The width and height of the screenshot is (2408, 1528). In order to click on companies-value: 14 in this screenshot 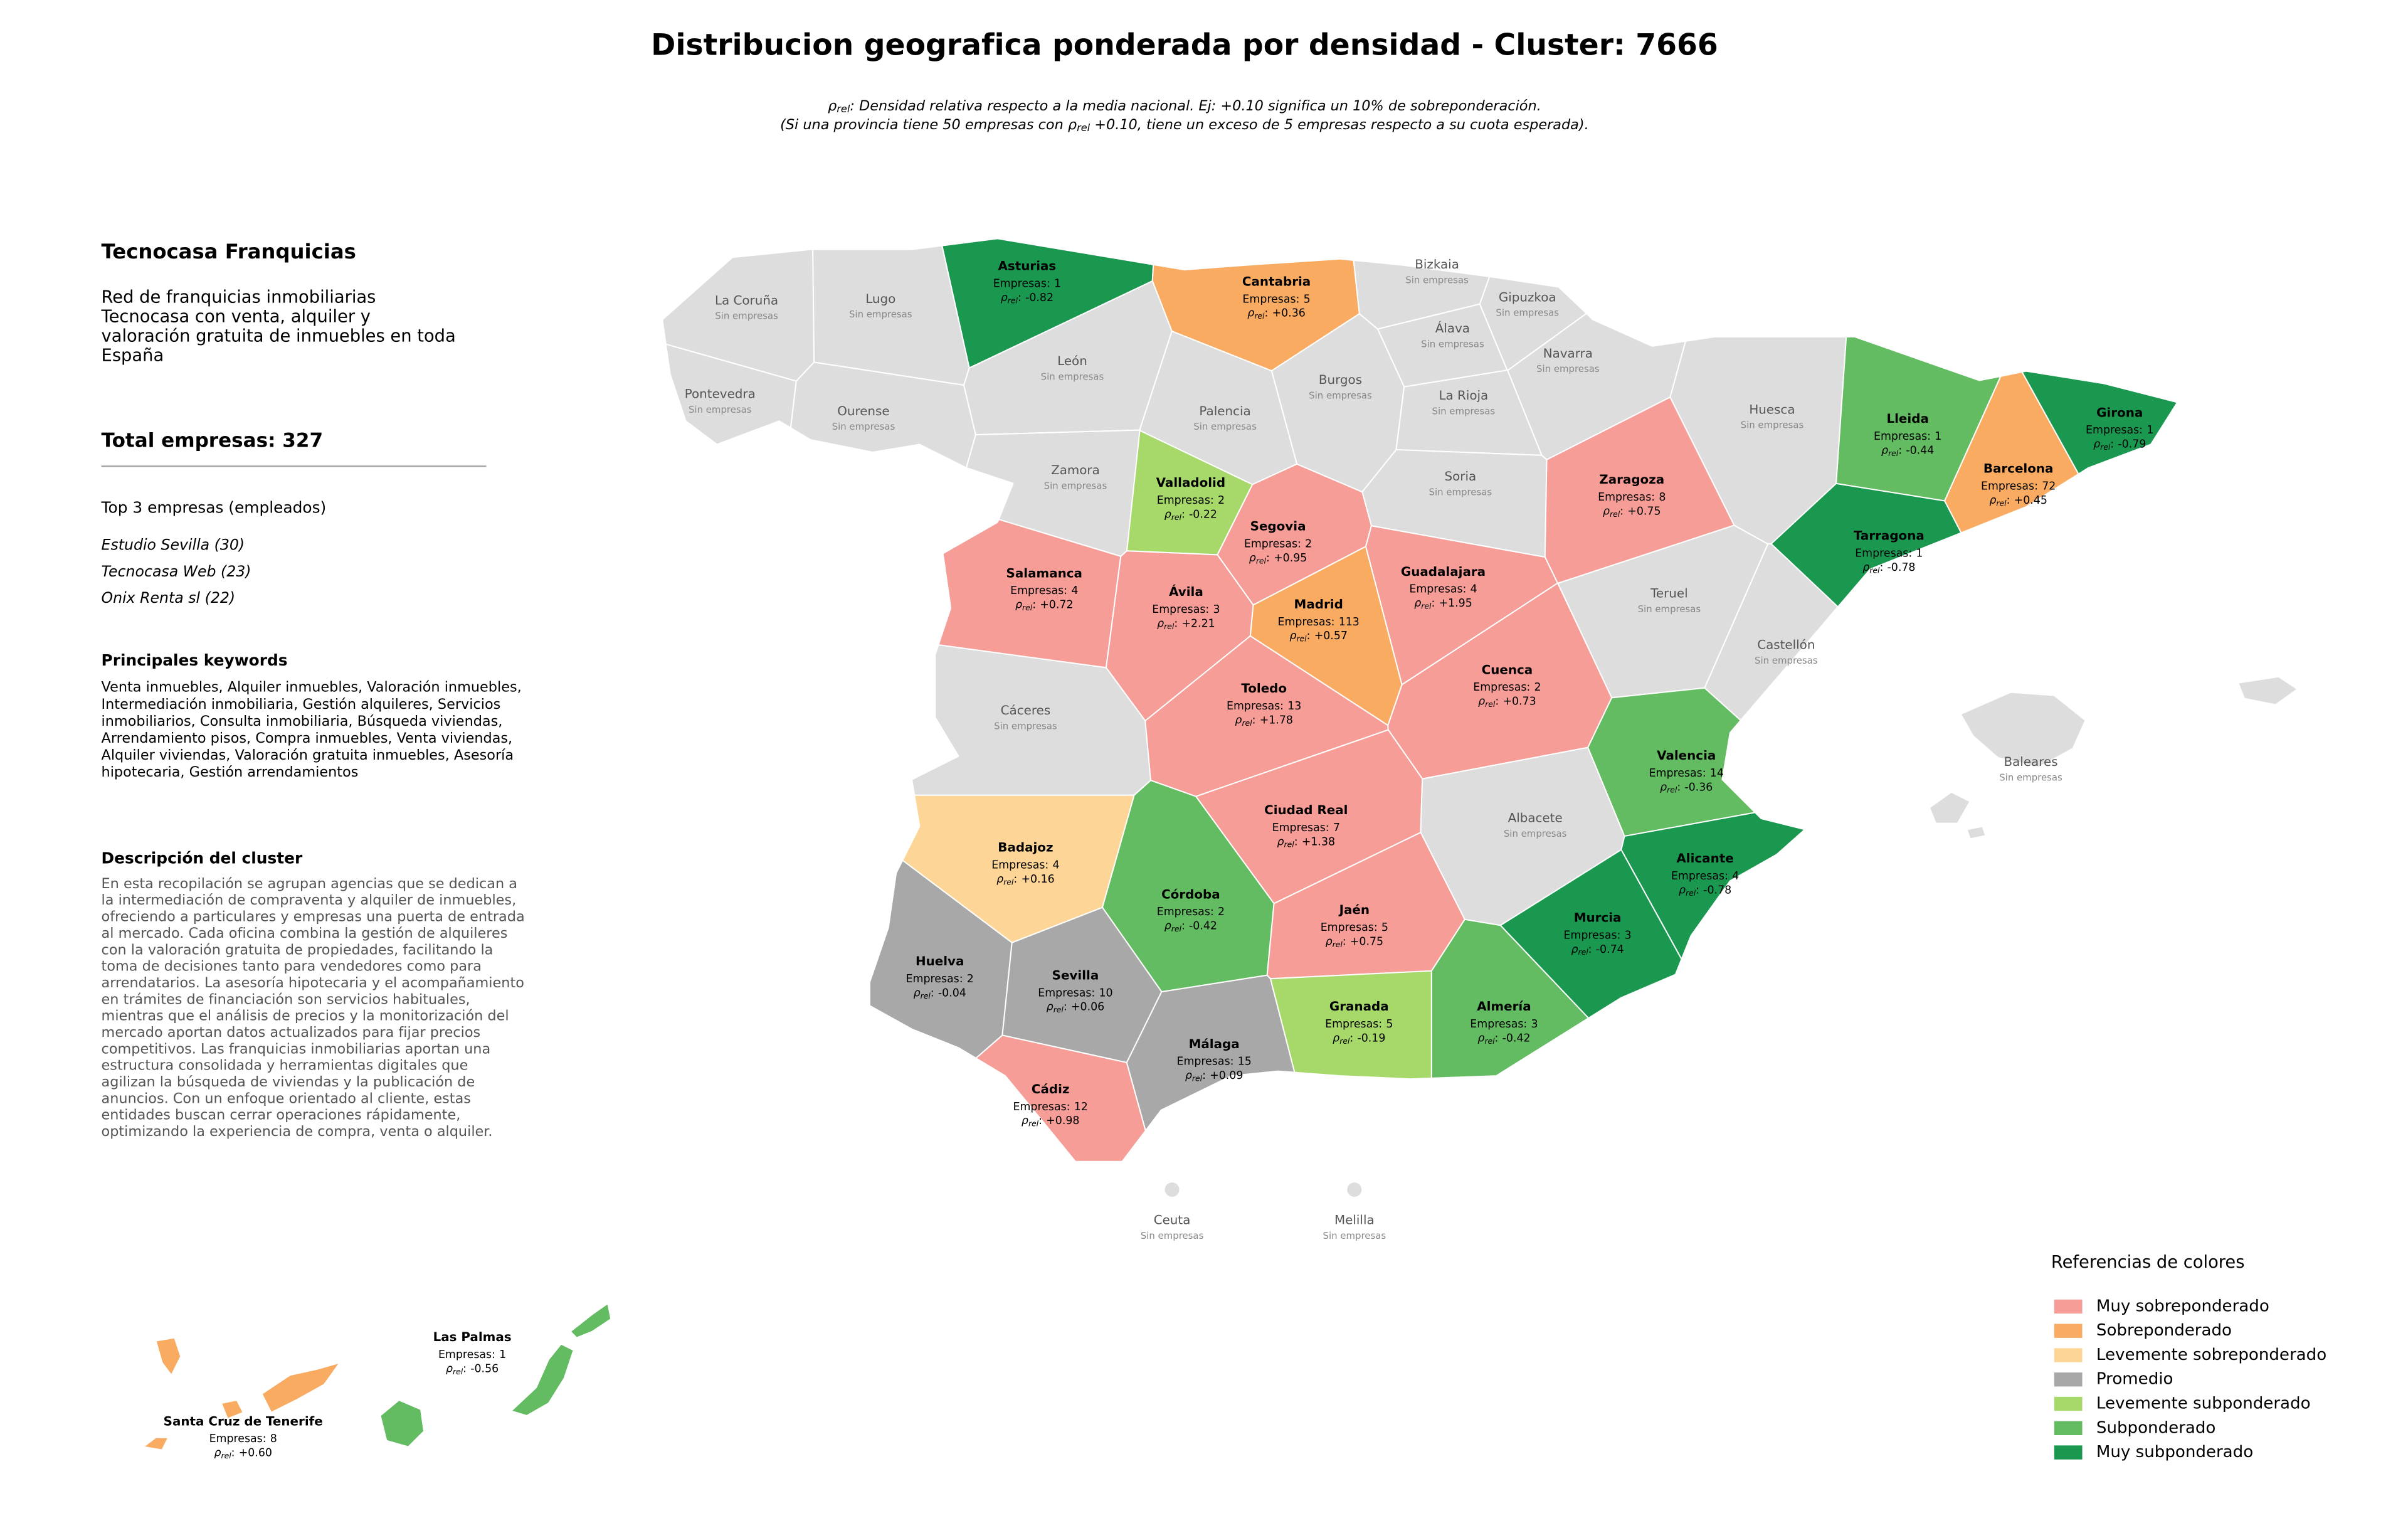, I will do `click(1717, 773)`.